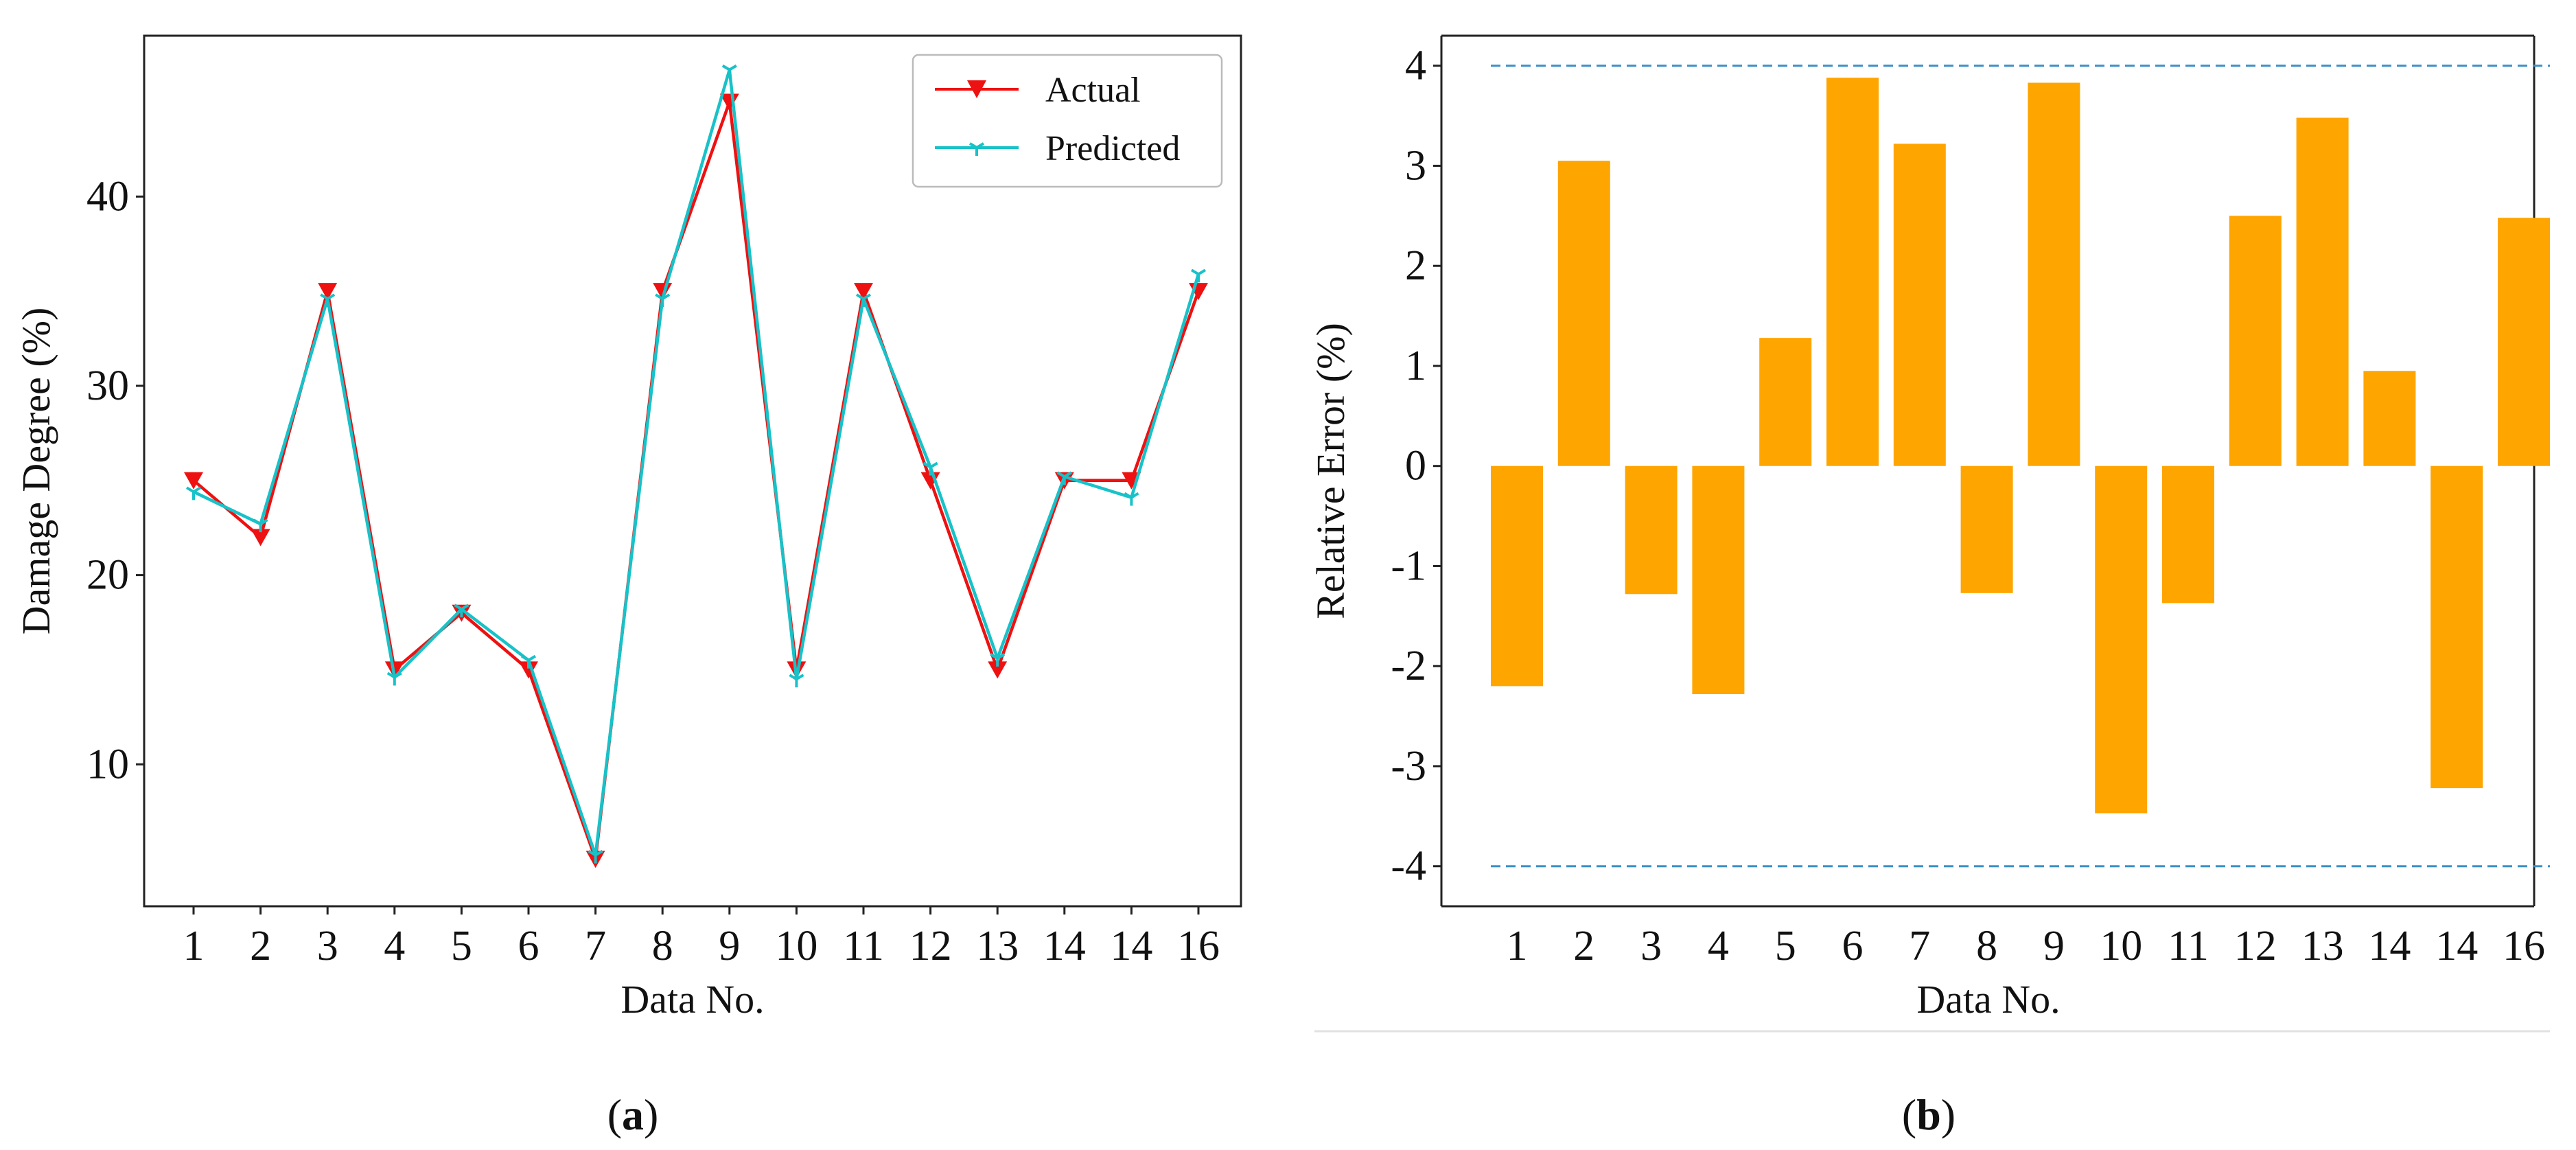 This screenshot has height=1150, width=2576. What do you see at coordinates (1112, 148) in the screenshot?
I see `legend-predicted-label: Predicted` at bounding box center [1112, 148].